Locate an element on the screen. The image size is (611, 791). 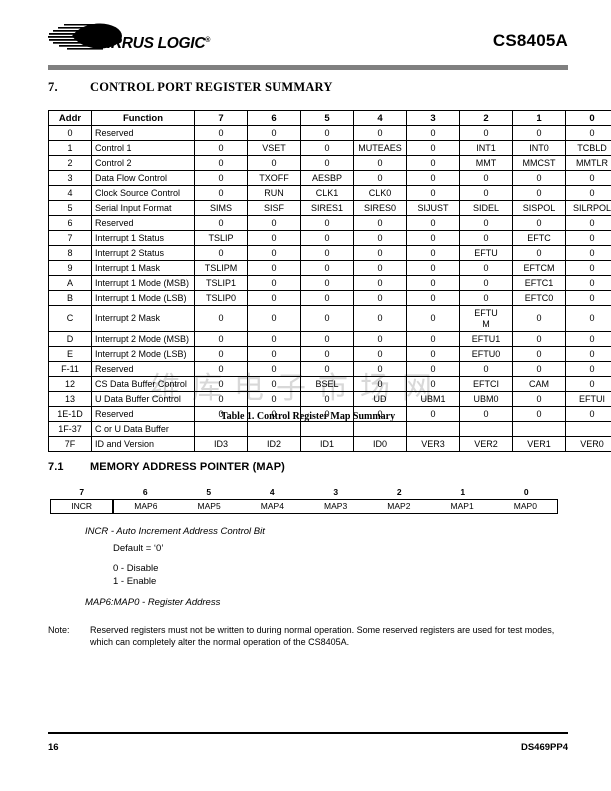
cell-function: Interrupt 2 Mode (MSB) is located at coordinates (143, 339).